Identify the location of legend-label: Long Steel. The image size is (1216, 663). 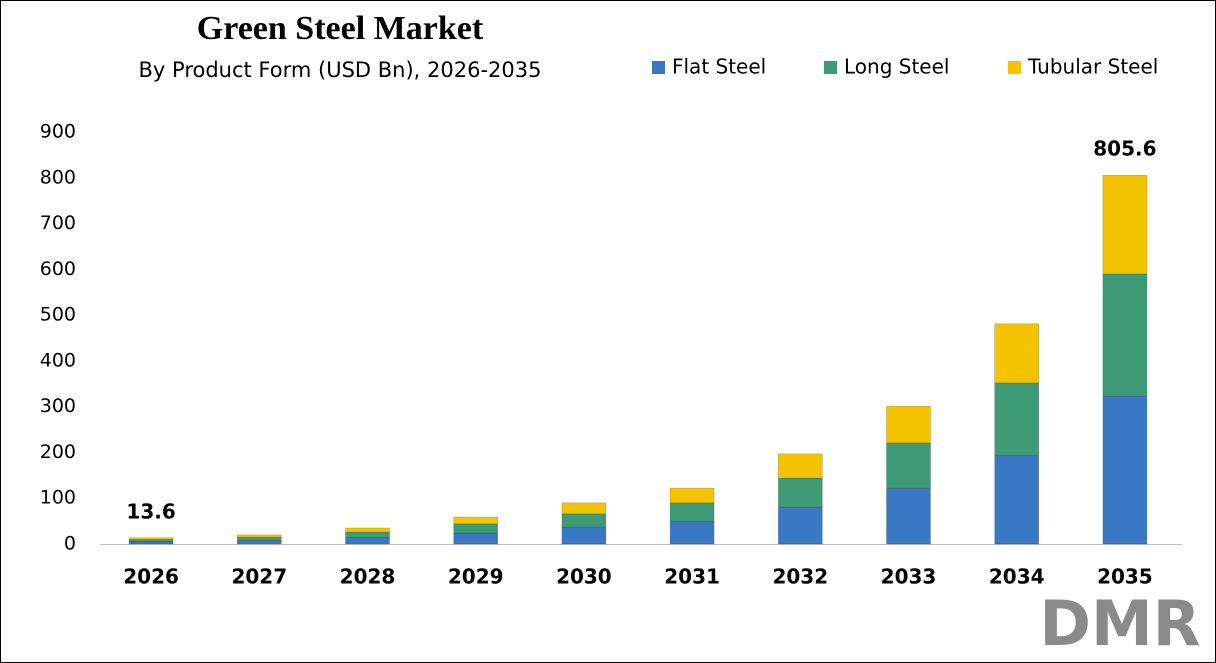
(896, 67).